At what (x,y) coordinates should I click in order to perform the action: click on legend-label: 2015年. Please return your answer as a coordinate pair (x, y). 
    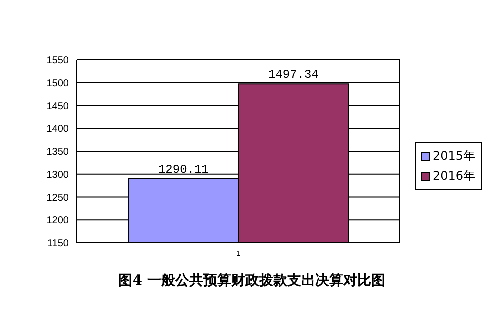
    Looking at the image, I should click on (454, 156).